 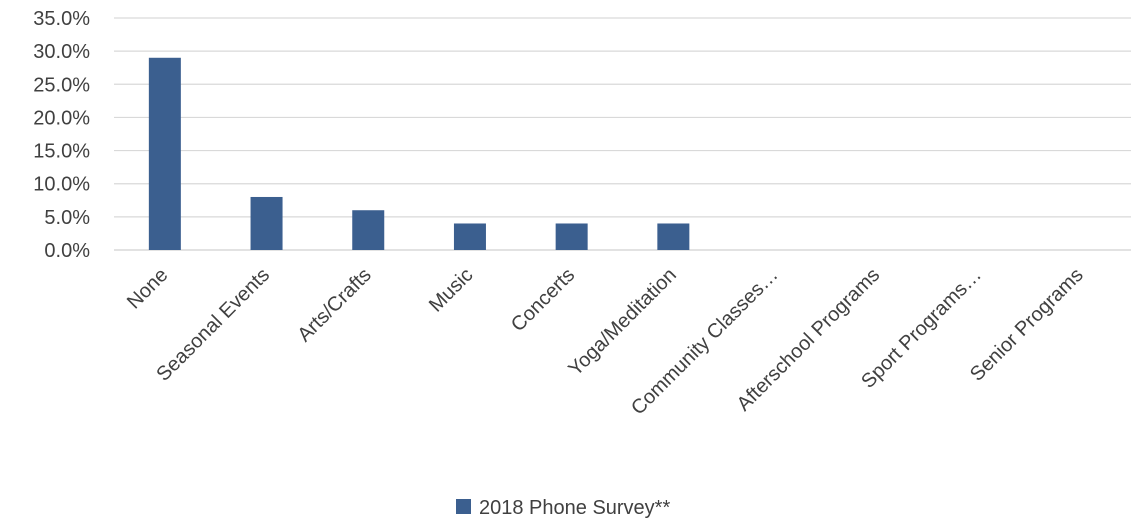 I want to click on legend: 2018 Phone Survey**, so click(x=563, y=508).